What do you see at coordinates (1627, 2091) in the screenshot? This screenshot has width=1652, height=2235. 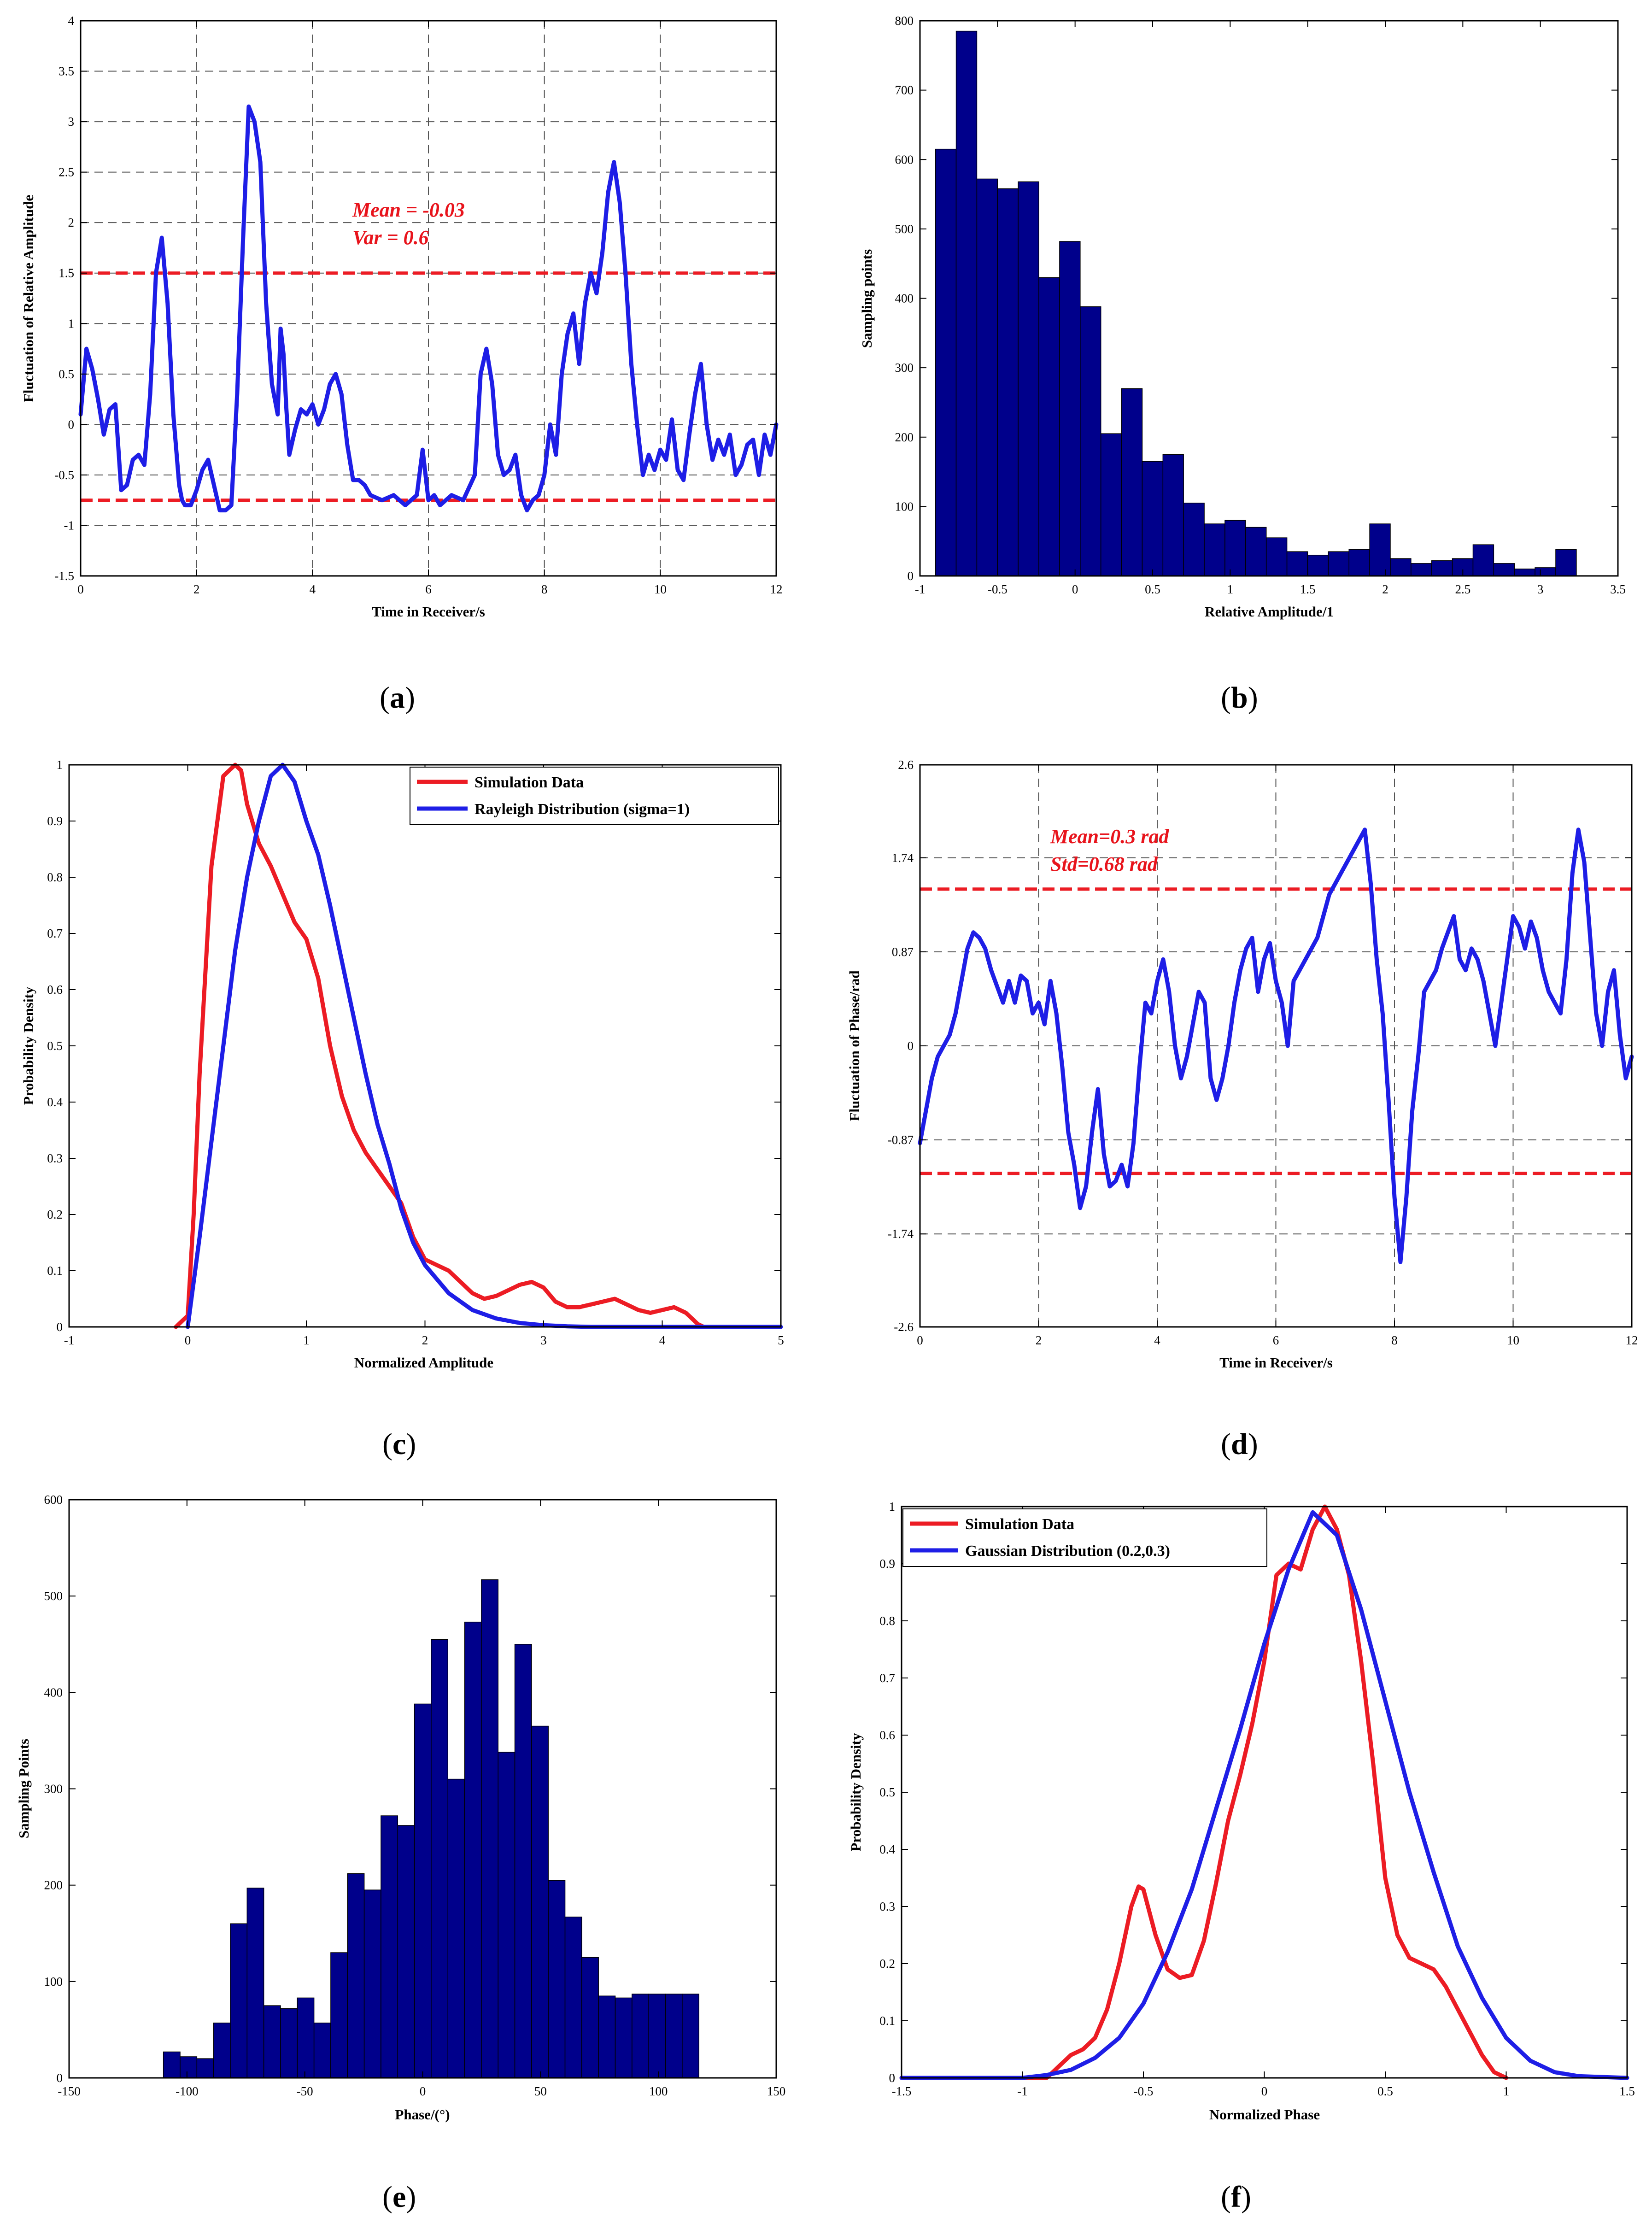 I see `panel-f-xtick-label: 1.5` at bounding box center [1627, 2091].